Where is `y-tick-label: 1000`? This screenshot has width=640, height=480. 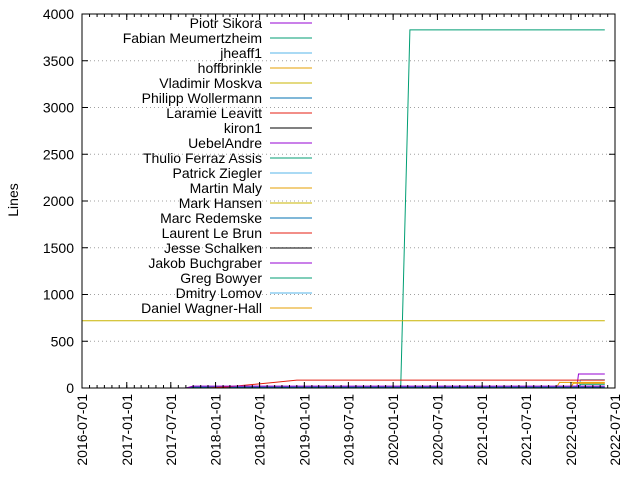 y-tick-label: 1000 is located at coordinates (58, 295).